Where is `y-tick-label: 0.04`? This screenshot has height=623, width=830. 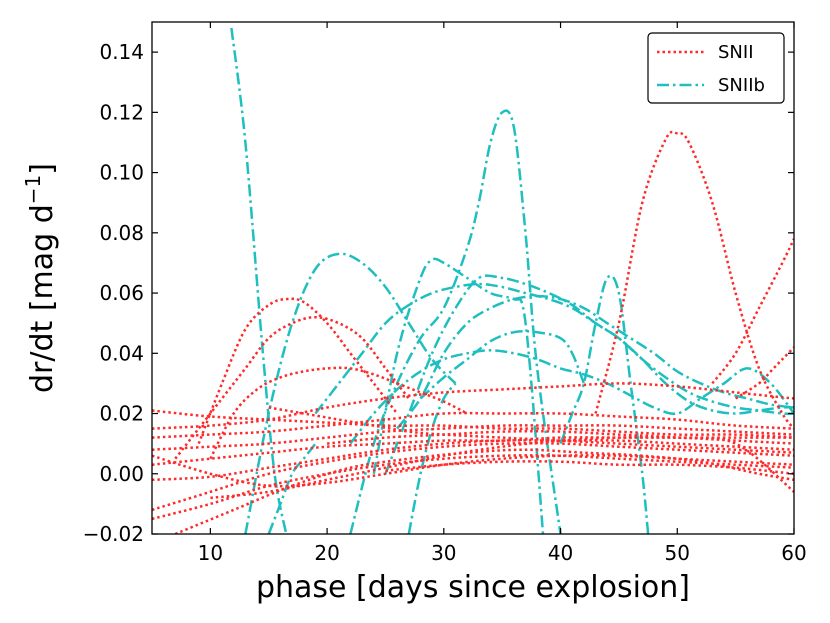 y-tick-label: 0.04 is located at coordinates (121, 353).